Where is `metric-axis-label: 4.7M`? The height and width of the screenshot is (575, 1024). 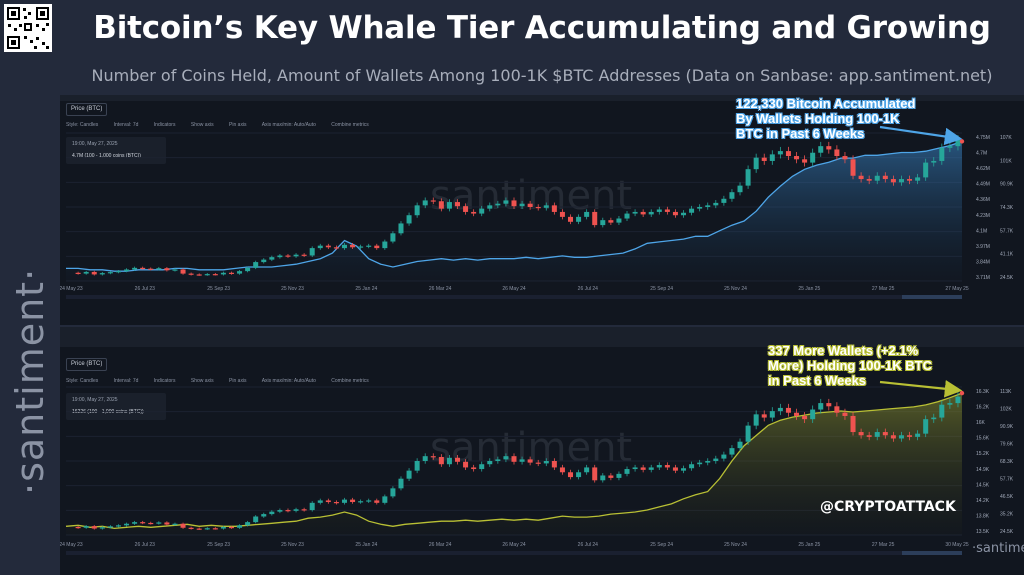
metric-axis-label: 4.7M is located at coordinates (981, 154).